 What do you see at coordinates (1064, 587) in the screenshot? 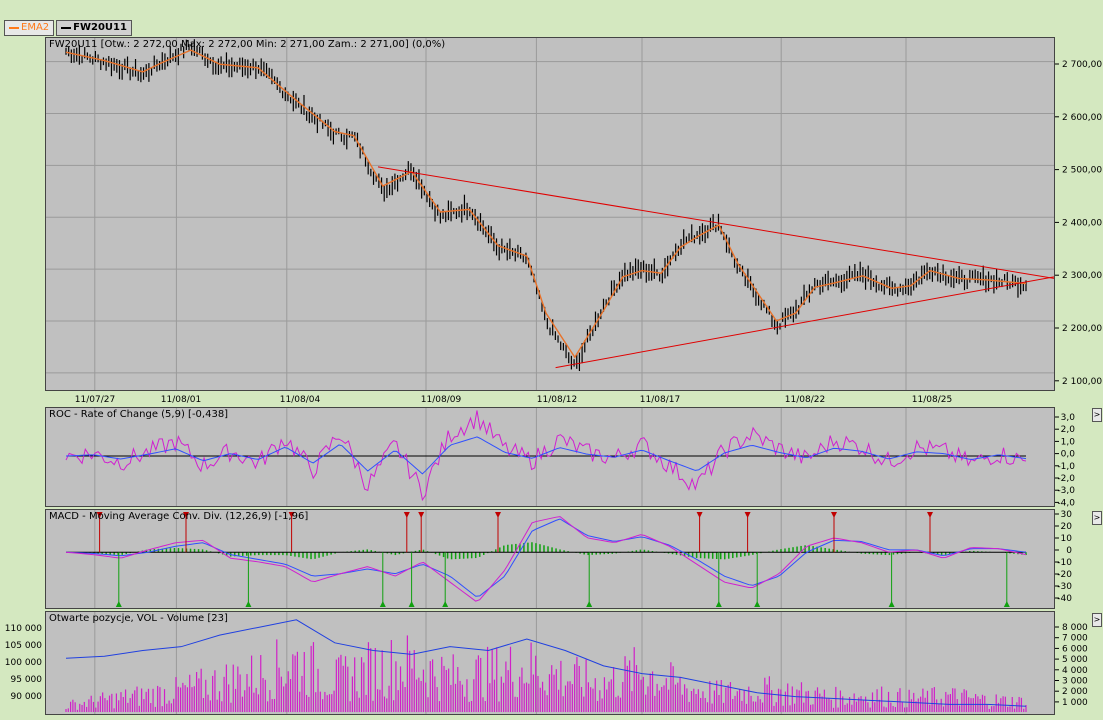
I see `macd-y-tick-label: -30` at bounding box center [1064, 587].